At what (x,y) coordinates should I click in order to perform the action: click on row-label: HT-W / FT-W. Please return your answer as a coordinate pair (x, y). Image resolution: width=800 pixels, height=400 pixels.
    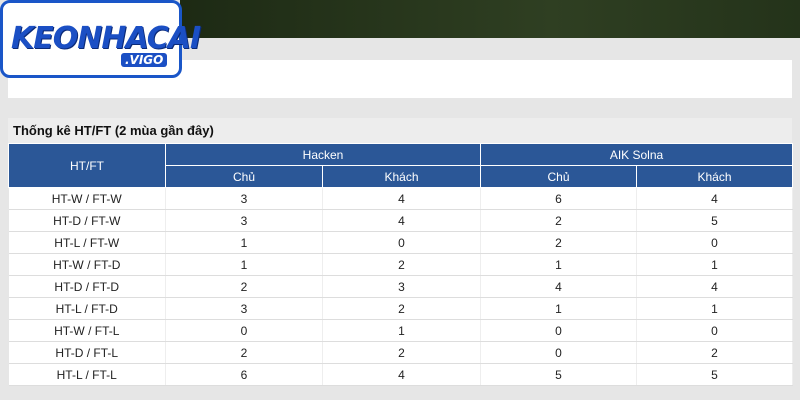
    Looking at the image, I should click on (87, 198).